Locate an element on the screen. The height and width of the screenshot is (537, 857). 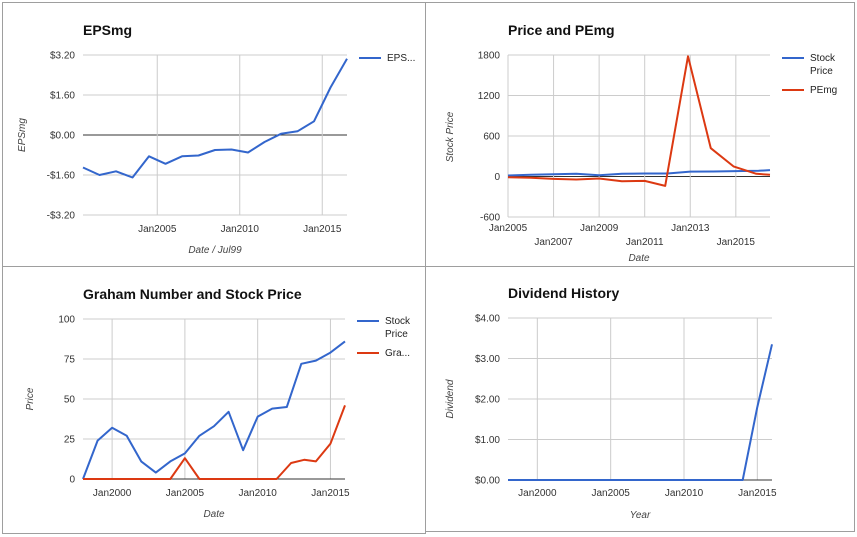
x-tick-label: Jan2009 is located at coordinates (599, 228).